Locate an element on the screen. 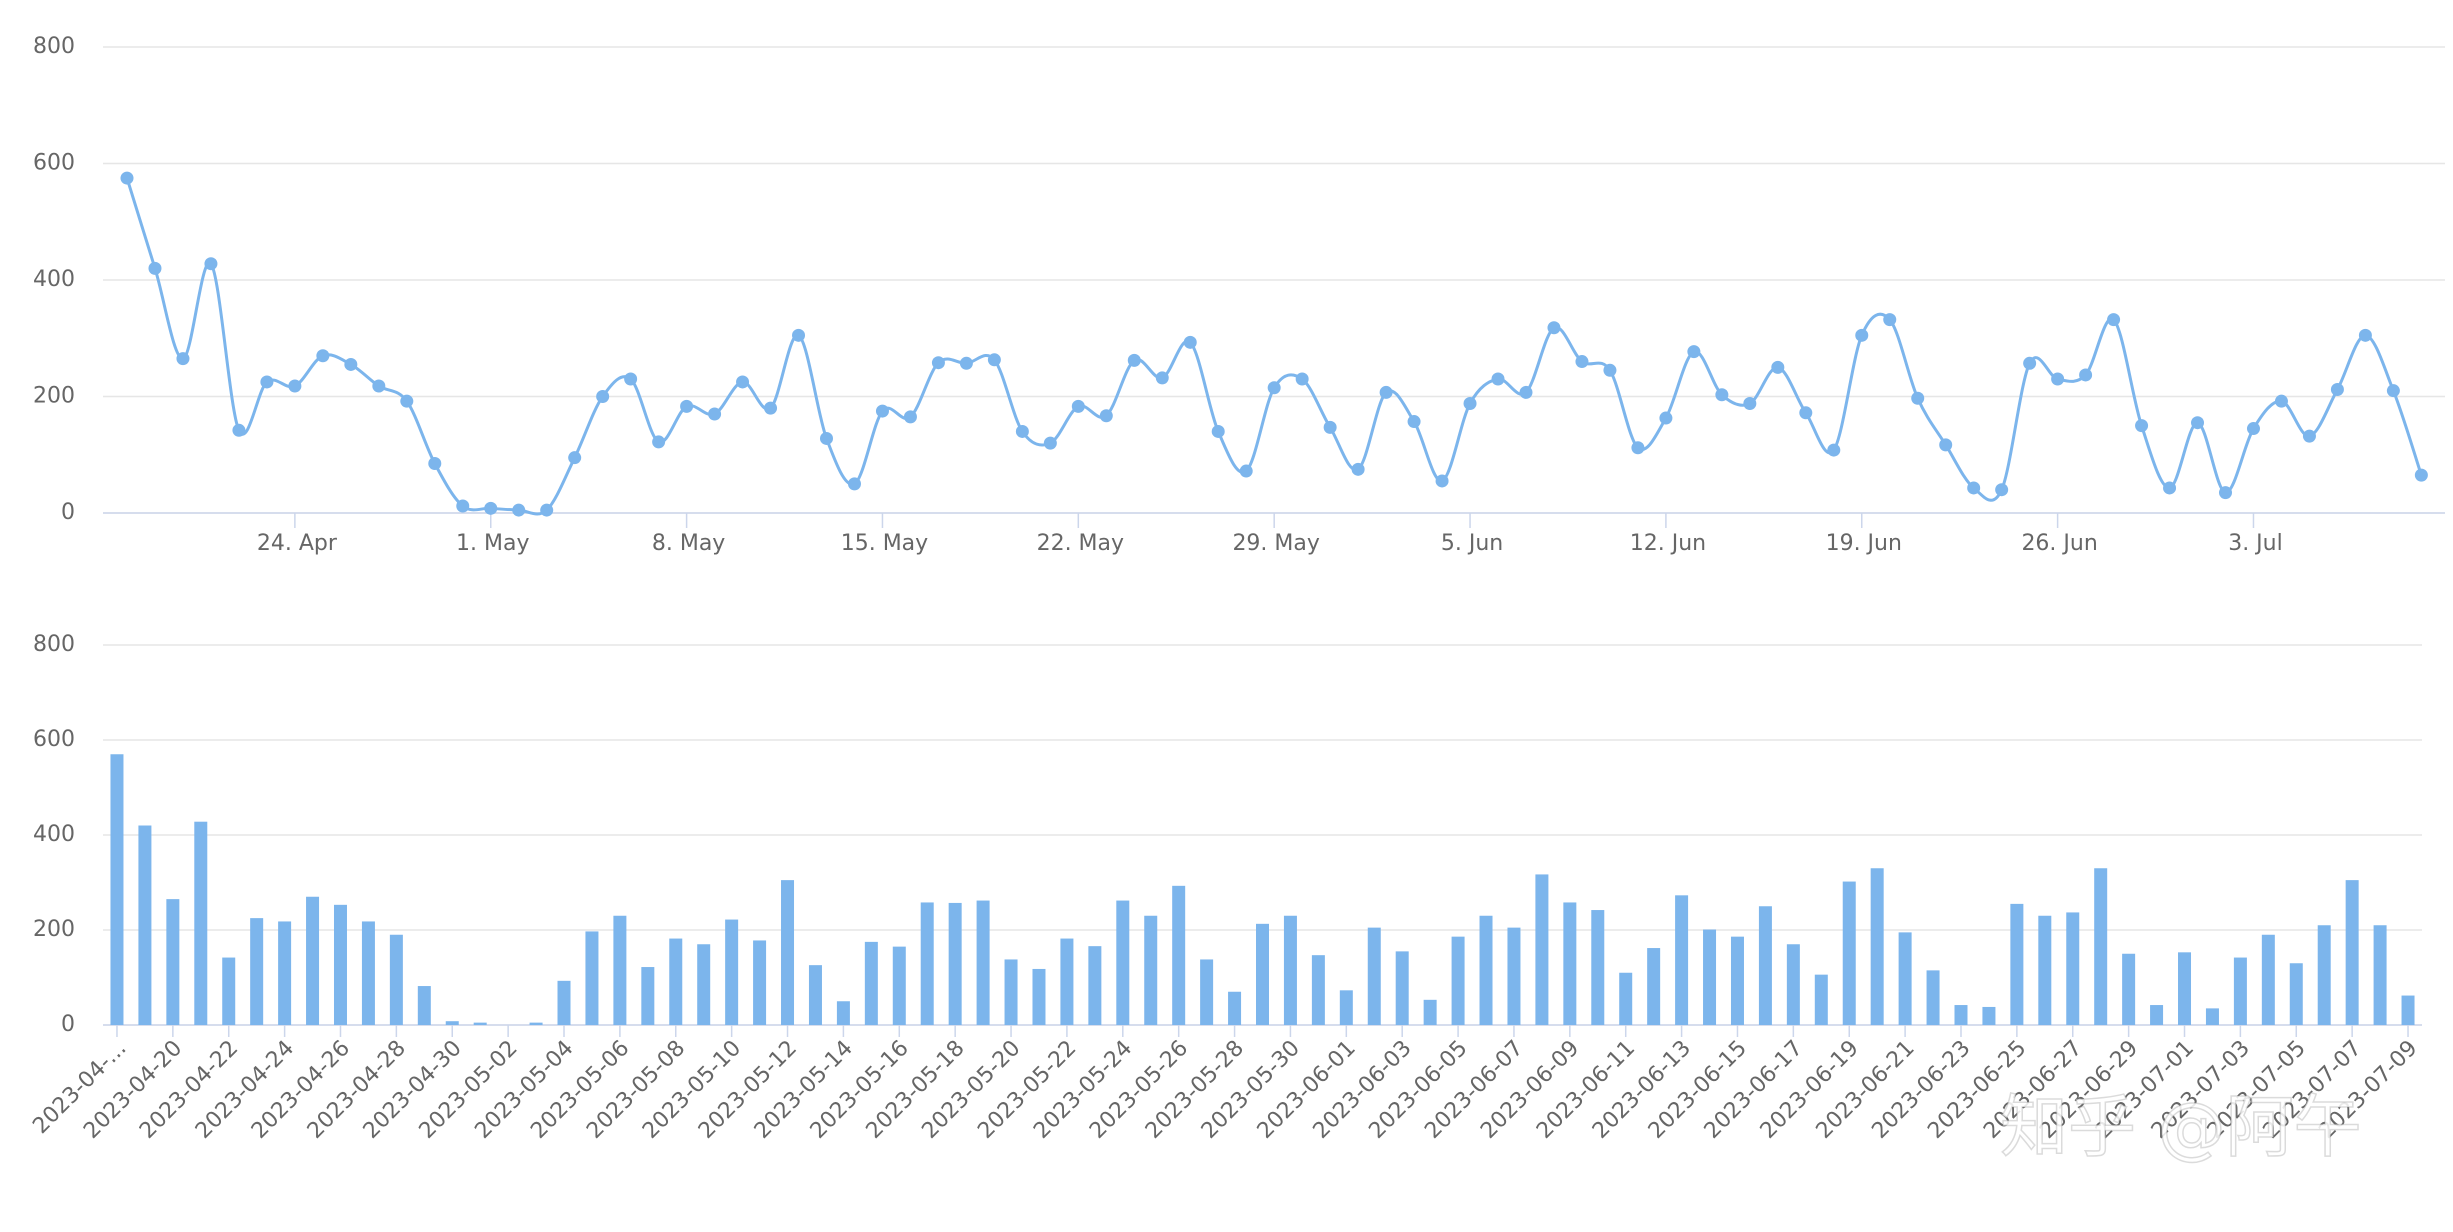 The image size is (2453, 1232). y-tick-label: 800 is located at coordinates (54, 46).